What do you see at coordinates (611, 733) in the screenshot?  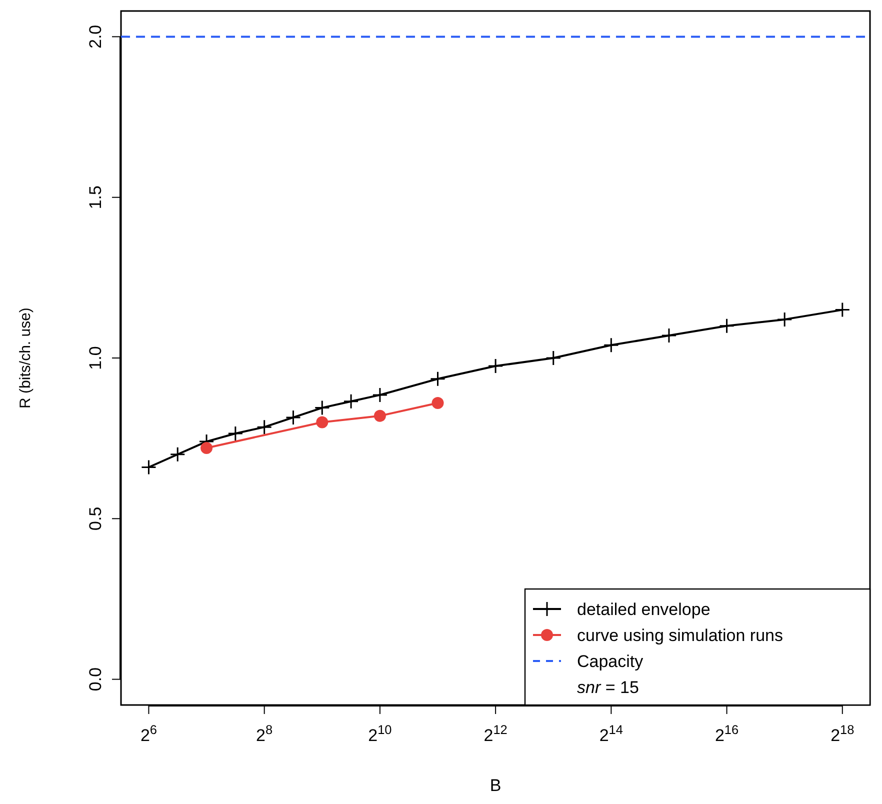 I see `x-tick-label: 2$^{14}$` at bounding box center [611, 733].